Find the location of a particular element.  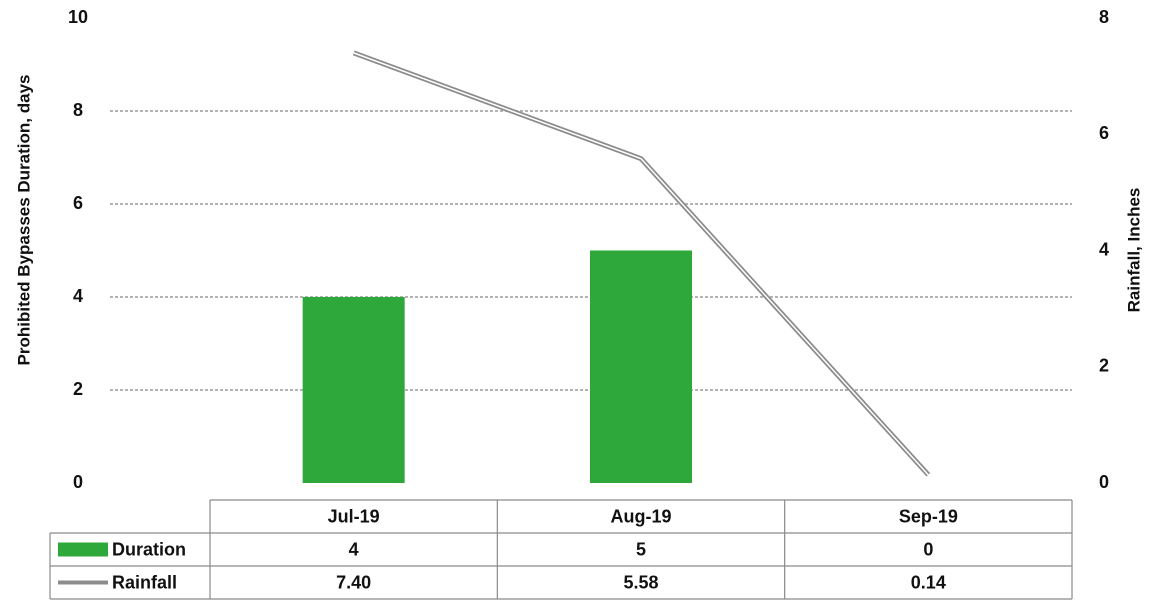

left-tick-label: 8 is located at coordinates (78, 110).